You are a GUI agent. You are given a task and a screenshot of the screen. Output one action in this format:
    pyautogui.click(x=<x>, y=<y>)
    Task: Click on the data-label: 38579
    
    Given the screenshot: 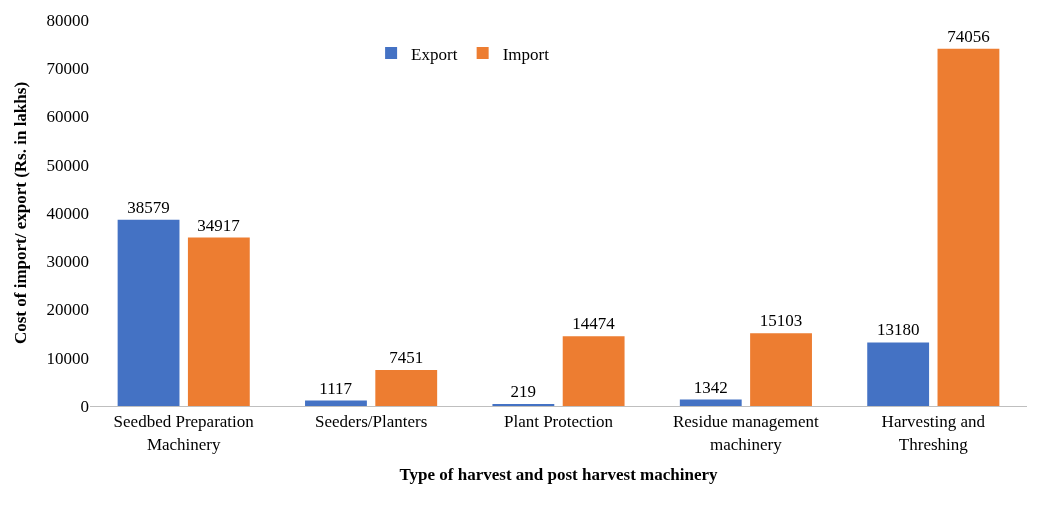 What is the action you would take?
    pyautogui.click(x=148, y=207)
    